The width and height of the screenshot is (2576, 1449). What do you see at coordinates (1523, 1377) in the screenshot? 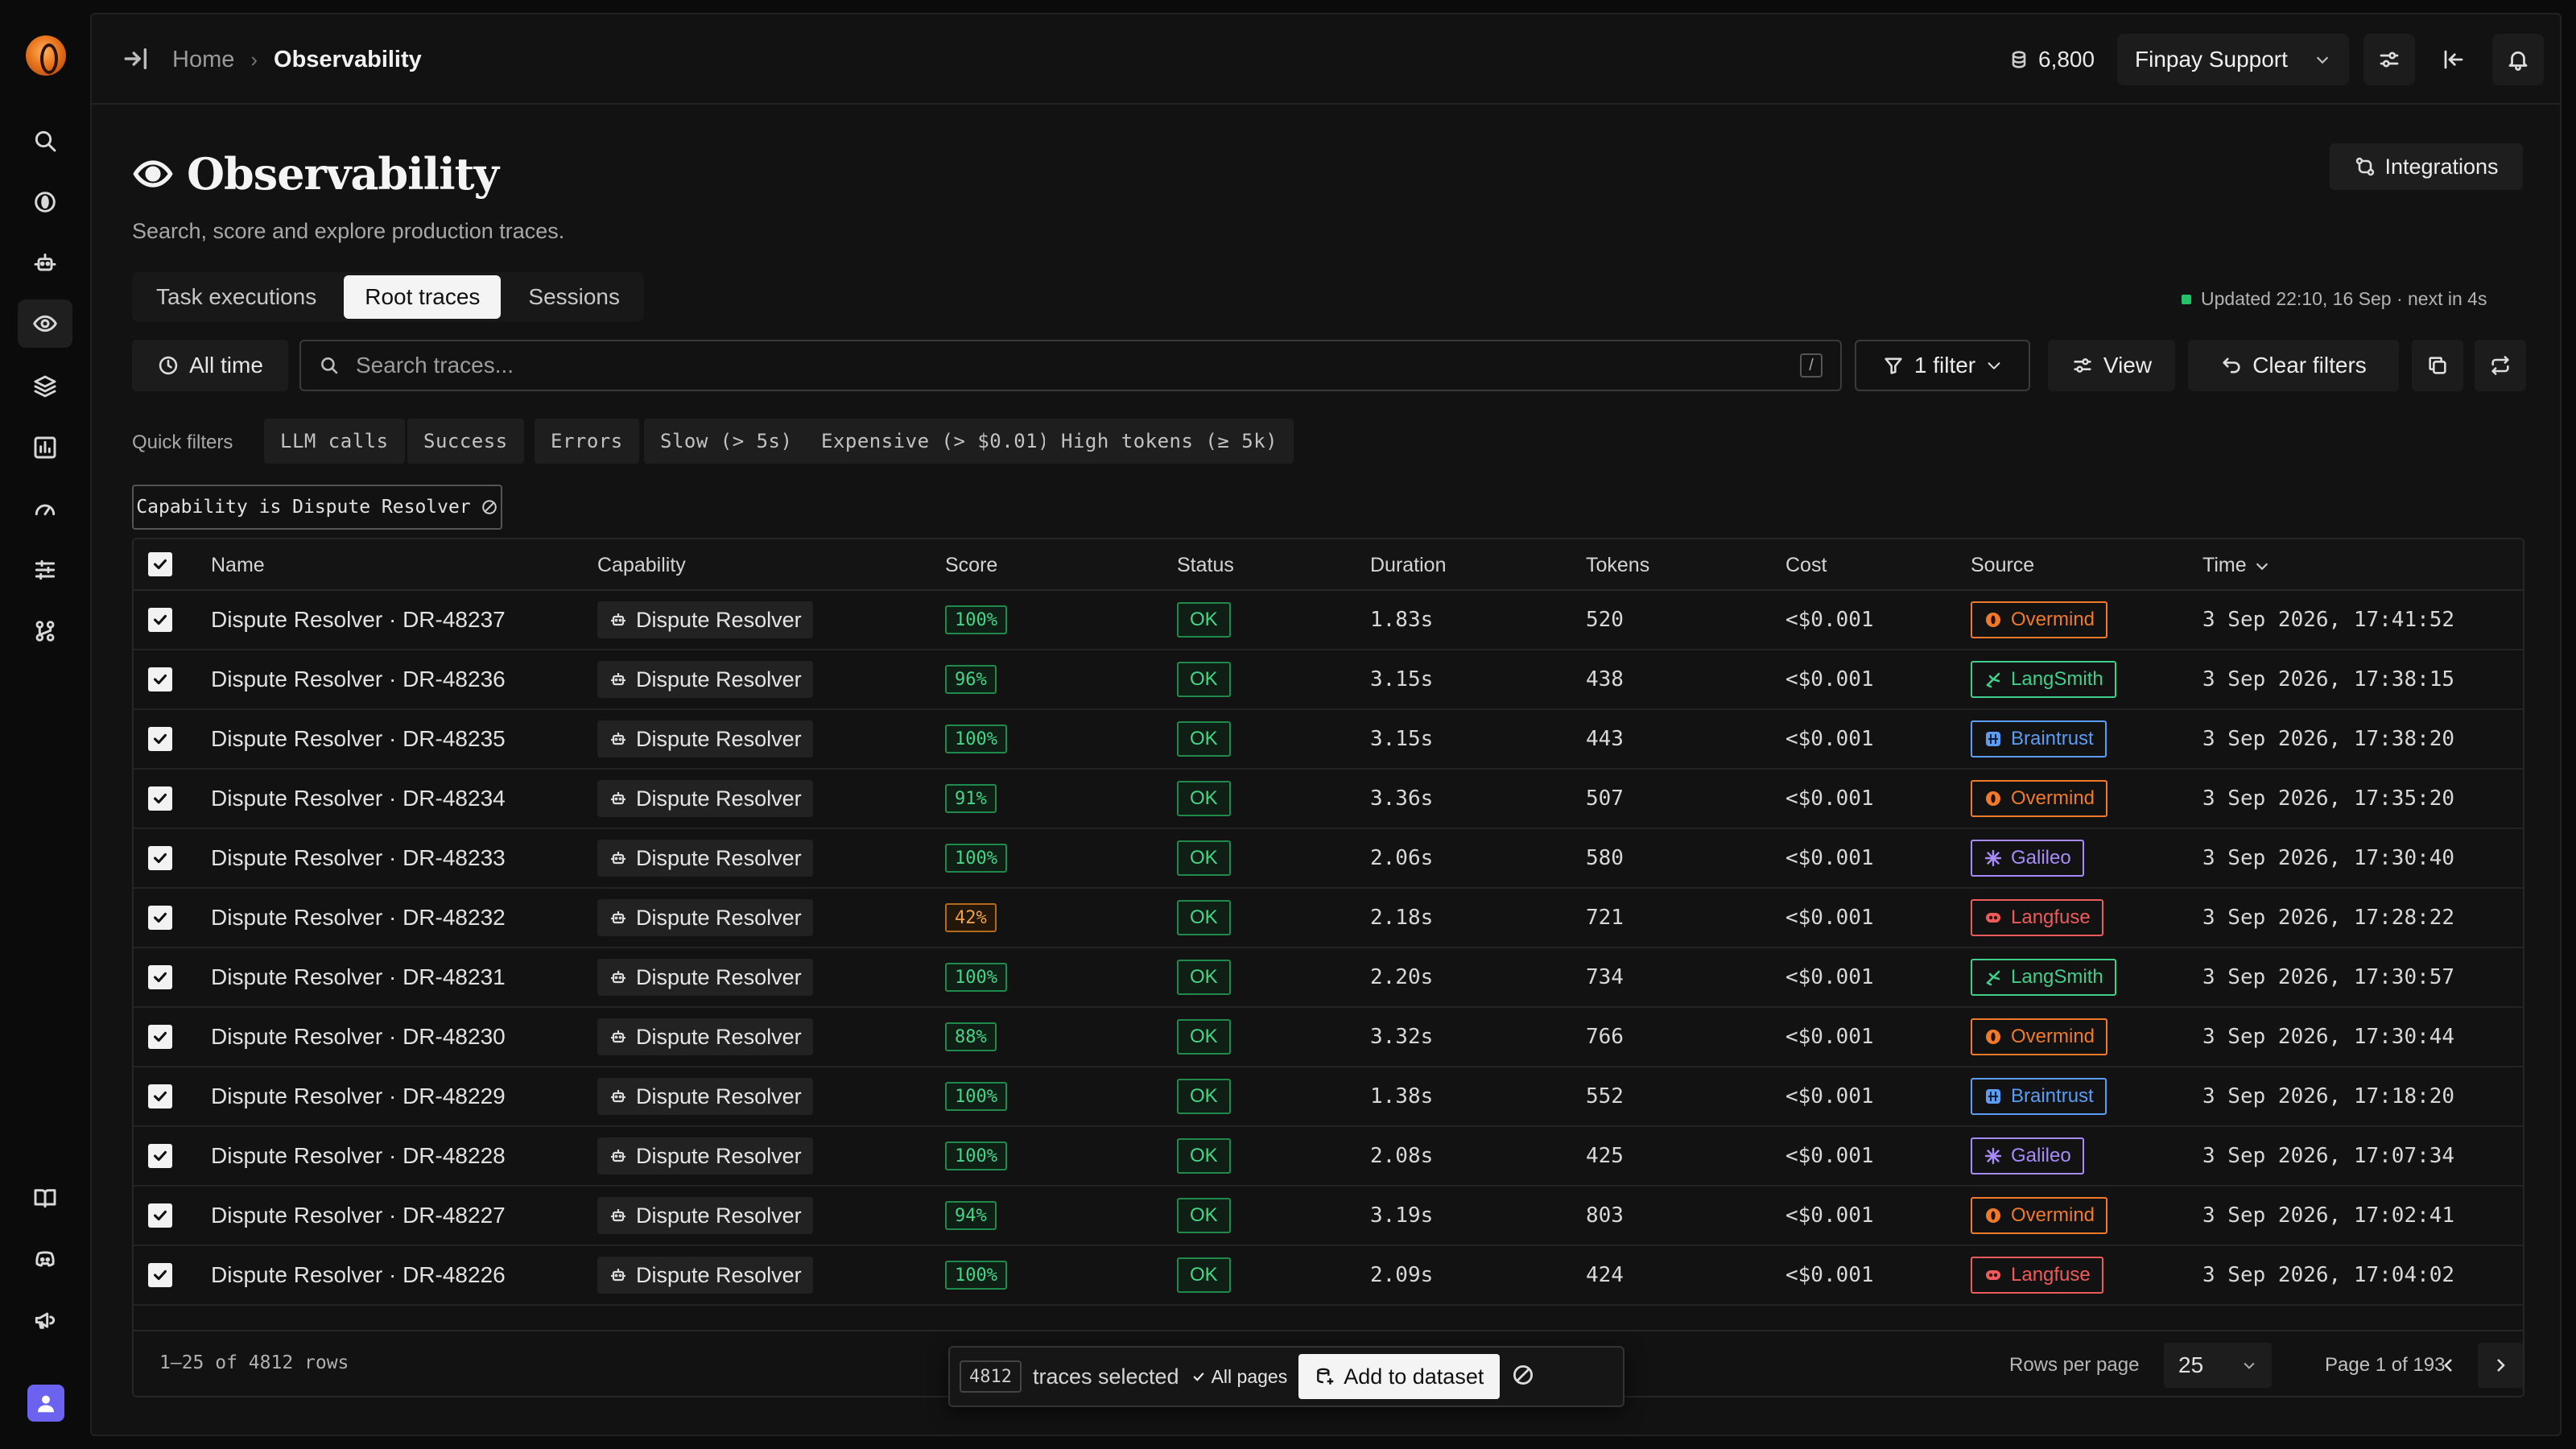
I see `clear-selection-button` at bounding box center [1523, 1377].